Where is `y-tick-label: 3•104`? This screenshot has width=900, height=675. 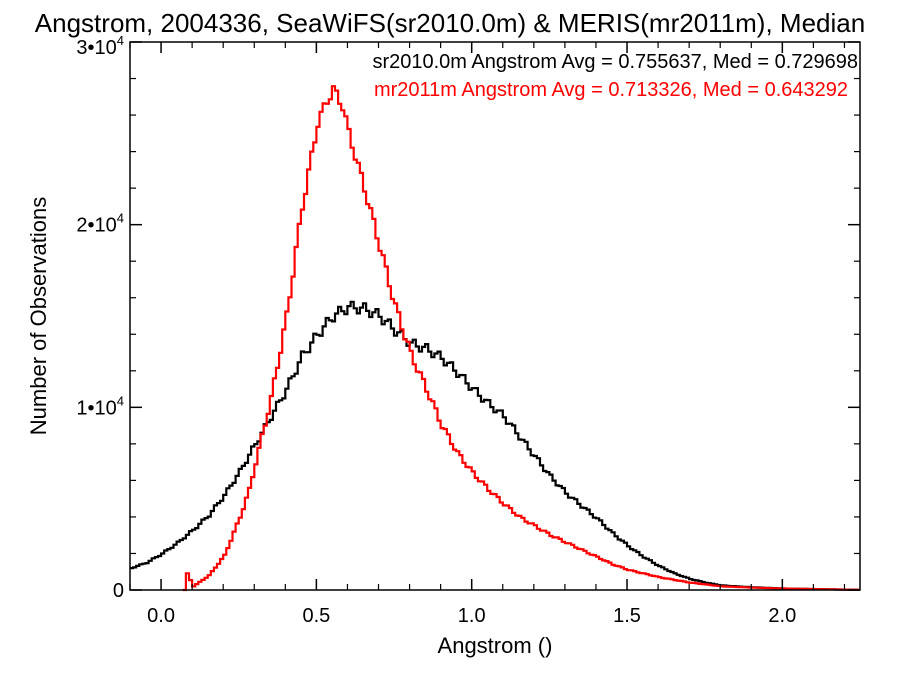 y-tick-label: 3•104 is located at coordinates (100, 46).